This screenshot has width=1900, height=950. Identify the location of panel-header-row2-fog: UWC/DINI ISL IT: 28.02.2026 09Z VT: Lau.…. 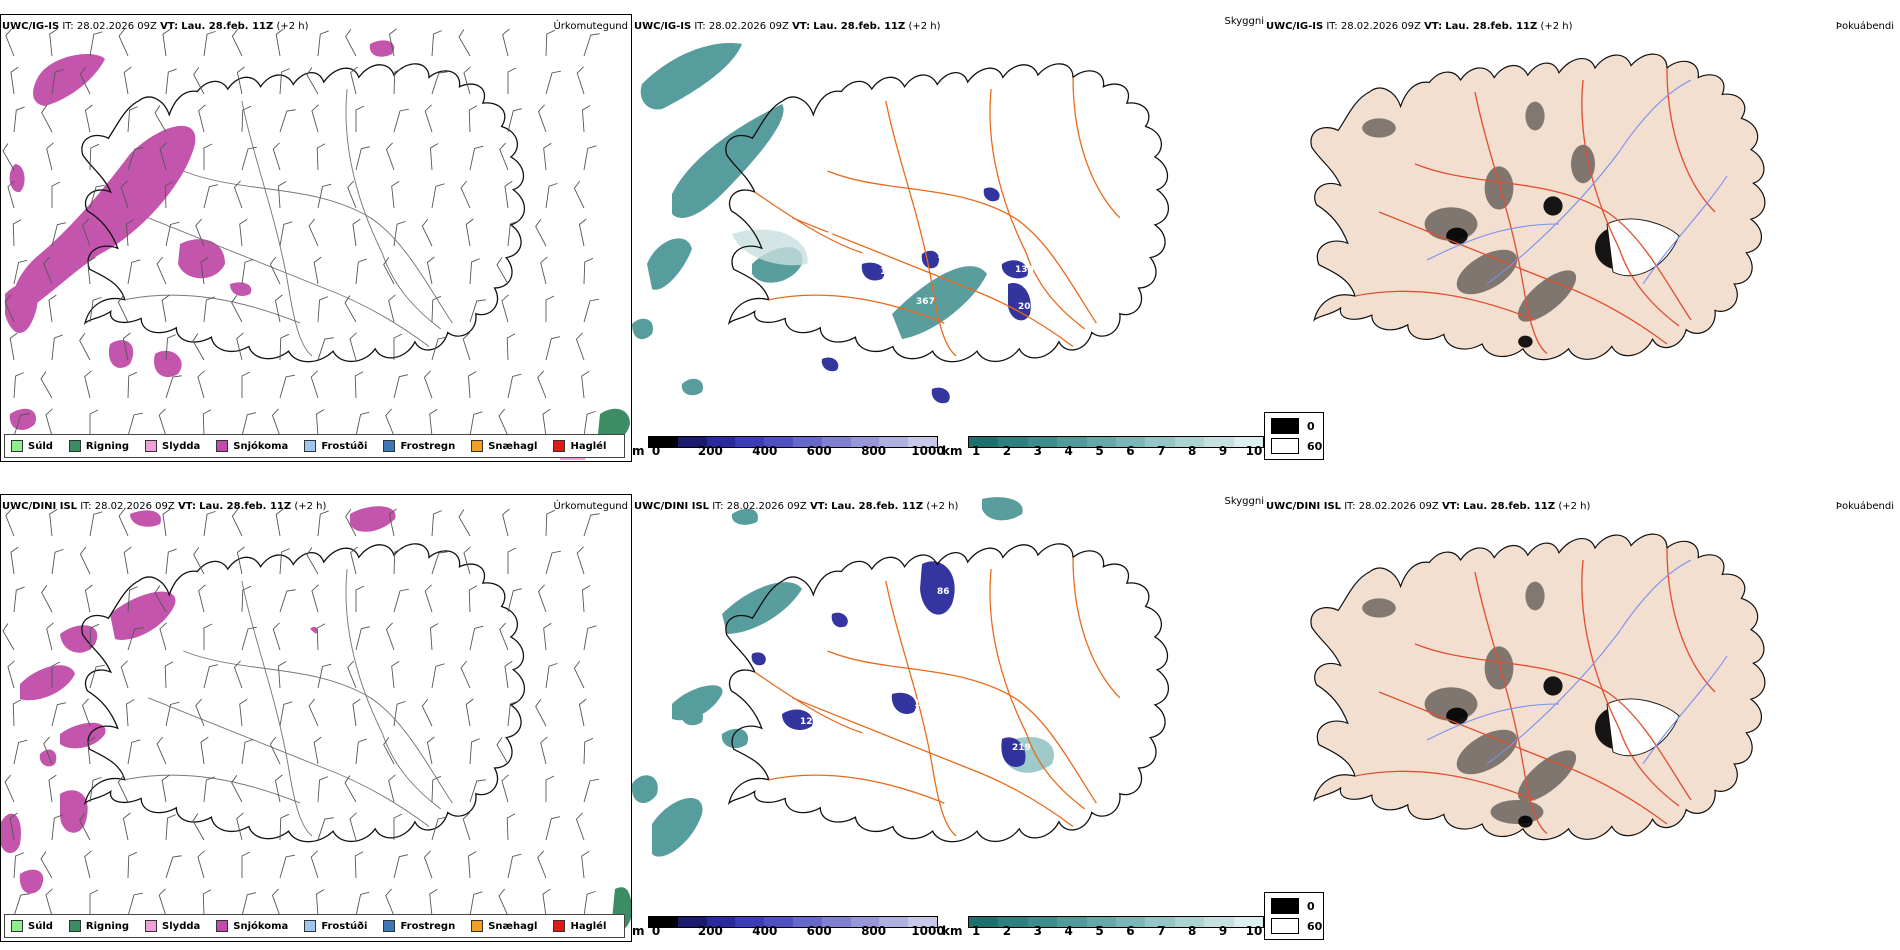
(1428, 507).